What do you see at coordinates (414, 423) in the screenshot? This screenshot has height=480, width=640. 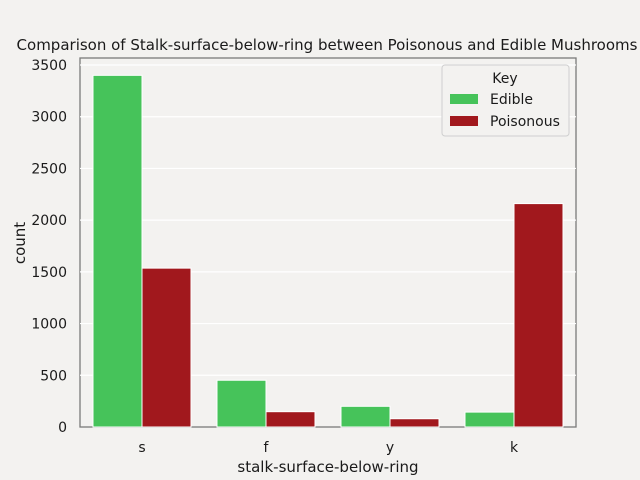 I see `bar-poisonous-y` at bounding box center [414, 423].